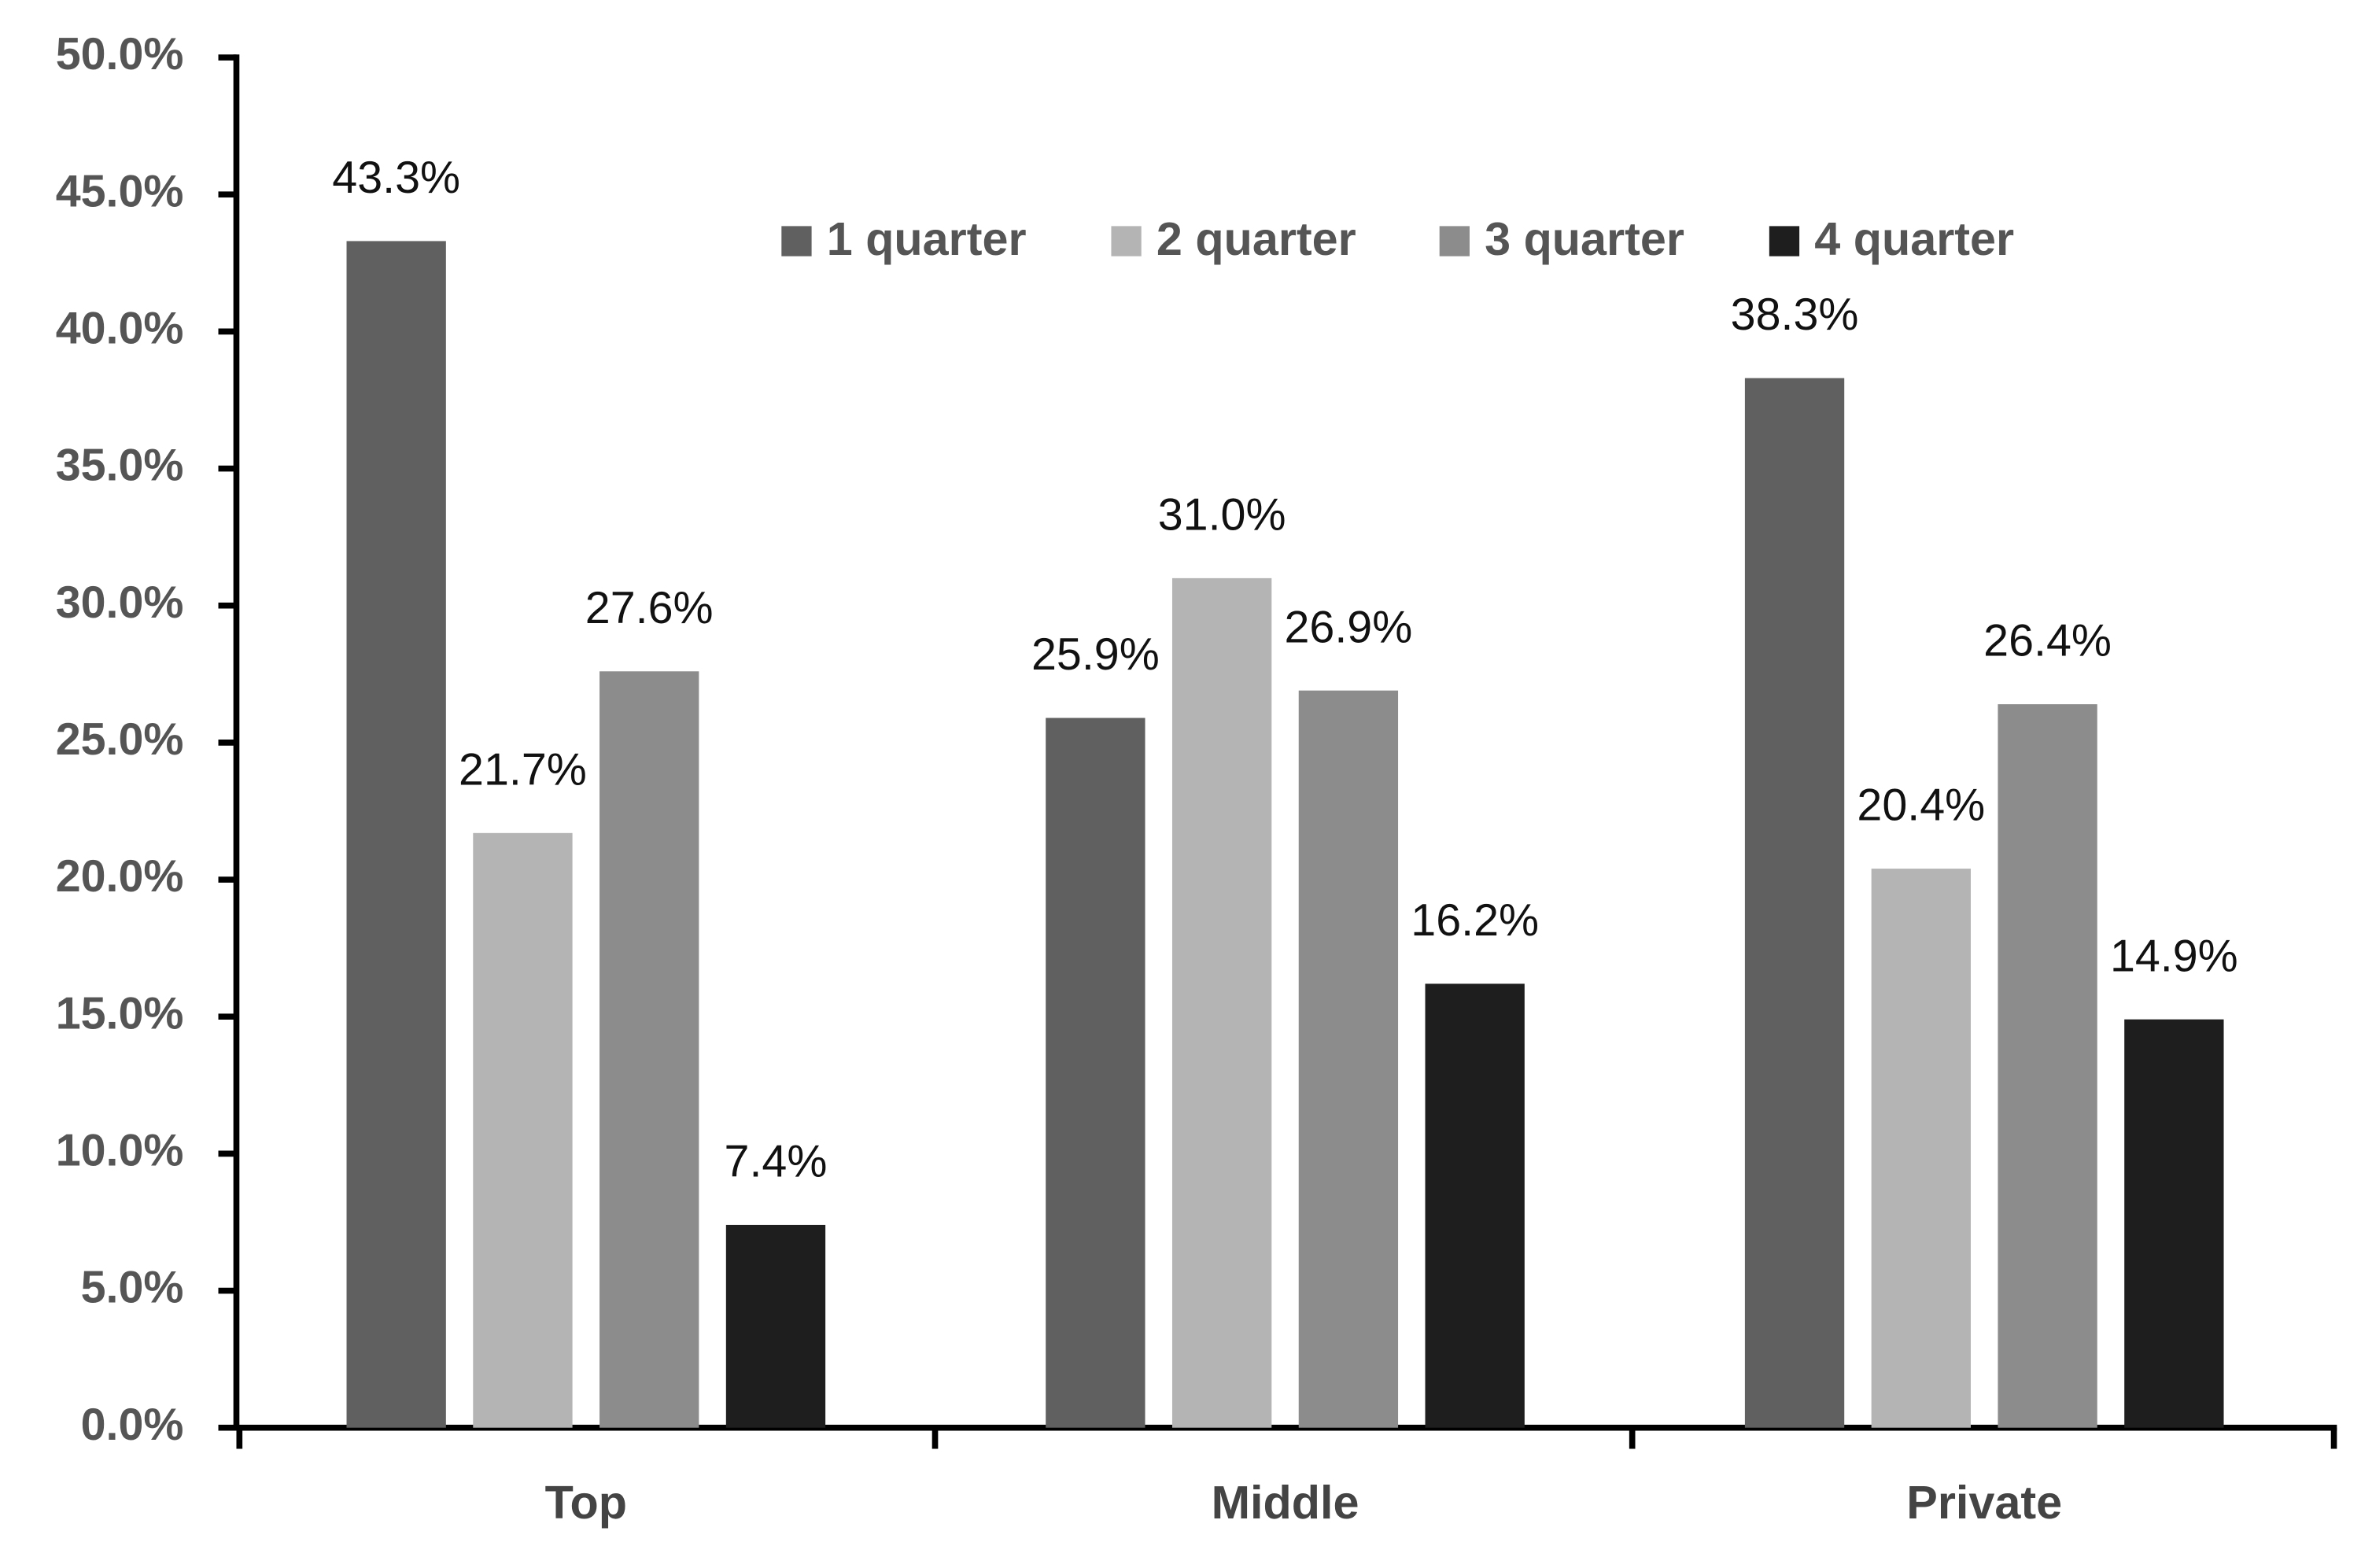 Image resolution: width=2361 pixels, height=1568 pixels. What do you see at coordinates (1222, 514) in the screenshot?
I see `data-label: 31.0%` at bounding box center [1222, 514].